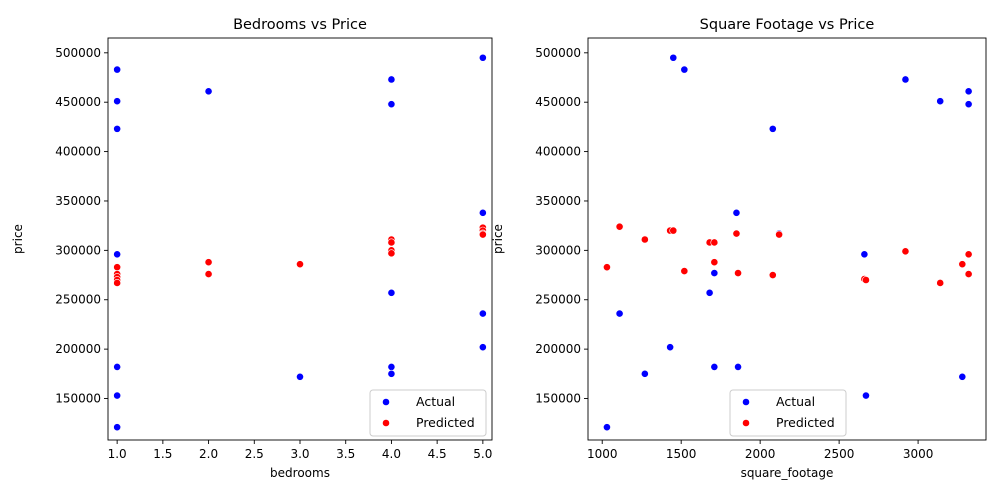 The height and width of the screenshot is (500, 1000). I want to click on x-tick-label: 1.5, so click(162, 454).